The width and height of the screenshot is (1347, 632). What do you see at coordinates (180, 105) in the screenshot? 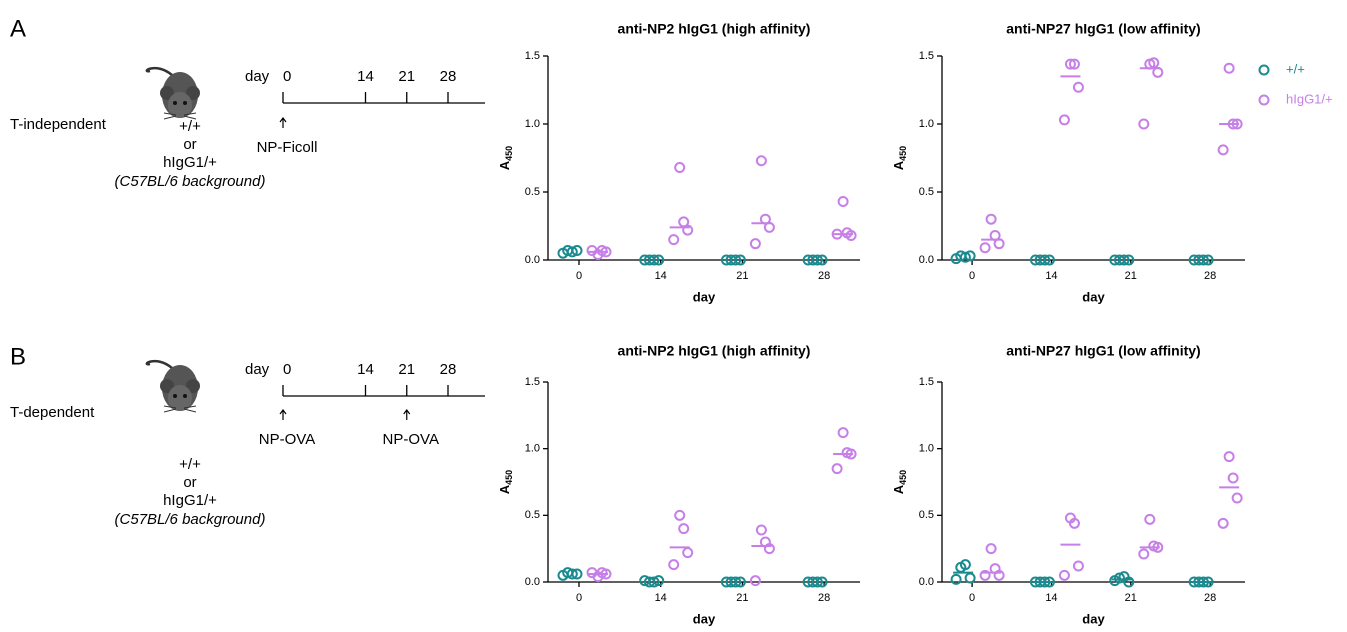
I see `mouse-head` at bounding box center [180, 105].